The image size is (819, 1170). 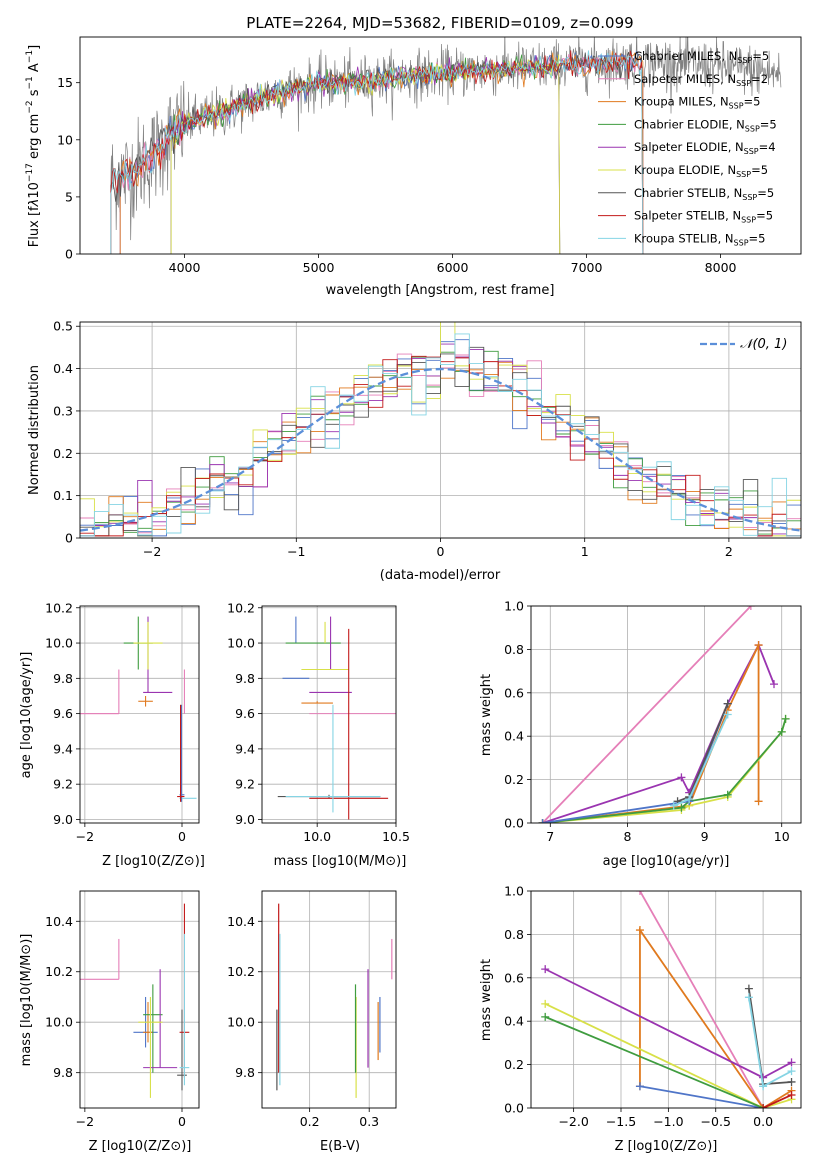 I want to click on y-tick-label: 10, so click(x=65, y=139).